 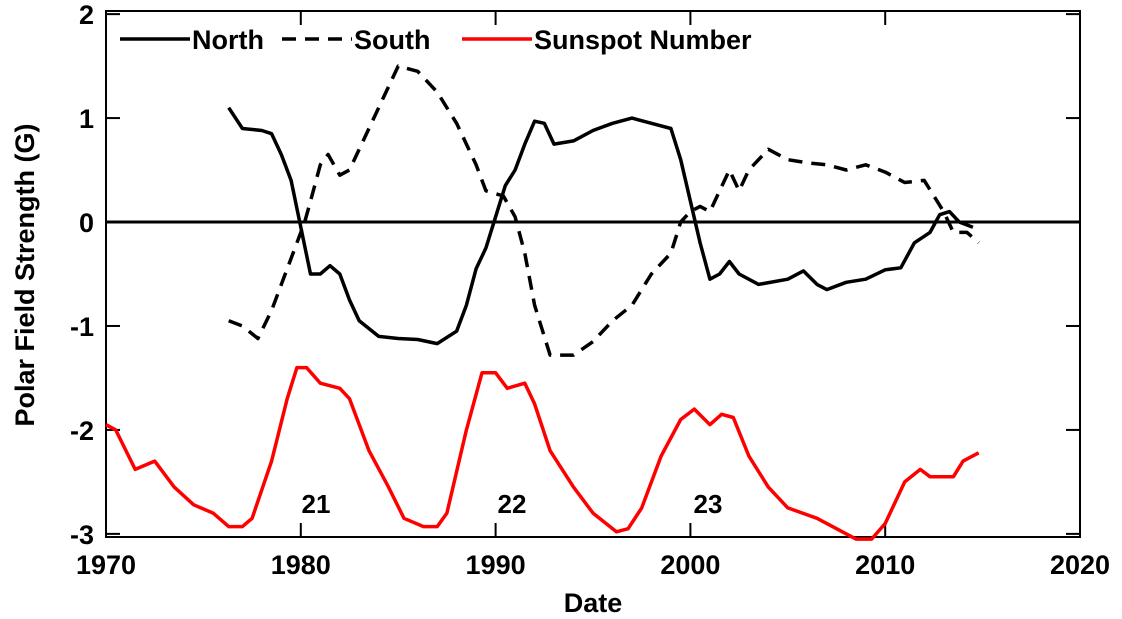 I want to click on legend-label: Sunspot Number, so click(x=643, y=40).